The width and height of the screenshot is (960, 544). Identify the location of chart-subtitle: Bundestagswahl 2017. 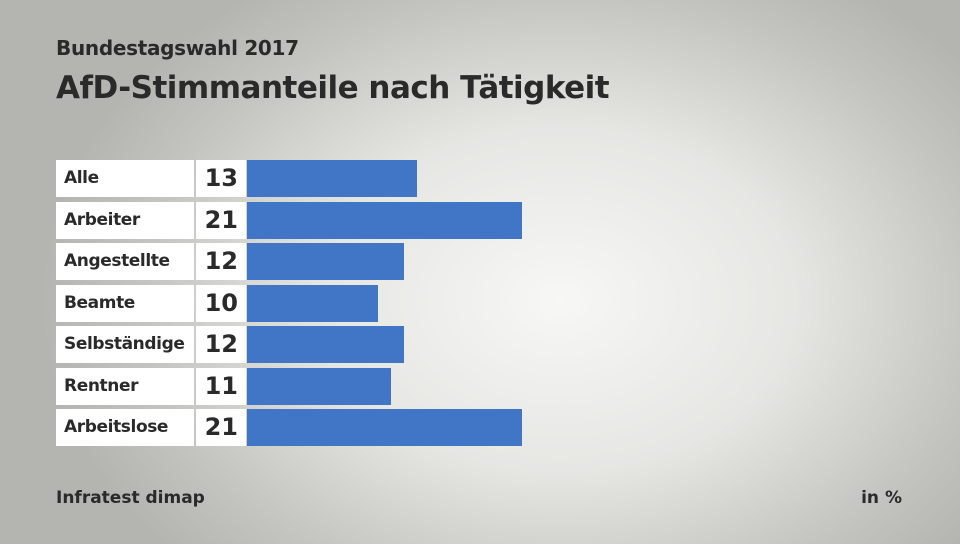
(177, 48).